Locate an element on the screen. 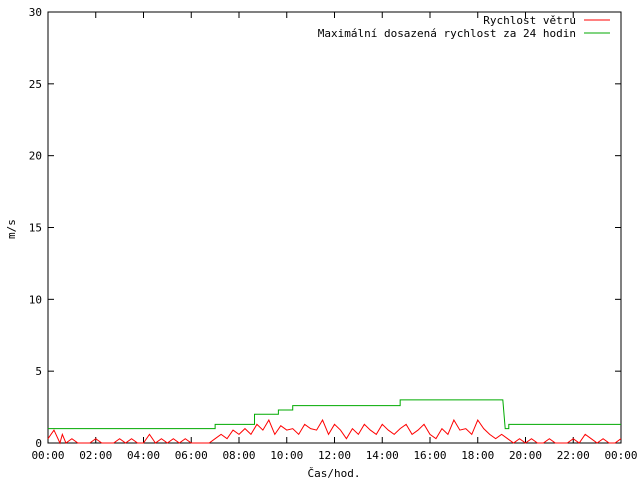  x-tick-label: 16:00 is located at coordinates (429, 455).